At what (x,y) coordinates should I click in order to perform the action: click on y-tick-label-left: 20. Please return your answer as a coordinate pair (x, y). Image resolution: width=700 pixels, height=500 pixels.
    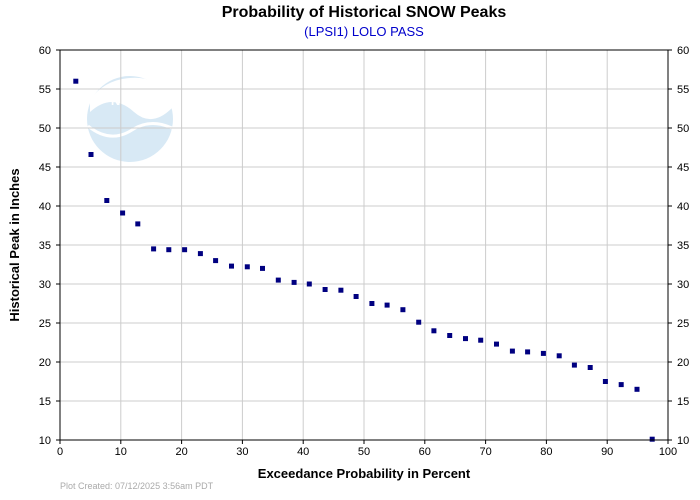
    Looking at the image, I should click on (45, 363).